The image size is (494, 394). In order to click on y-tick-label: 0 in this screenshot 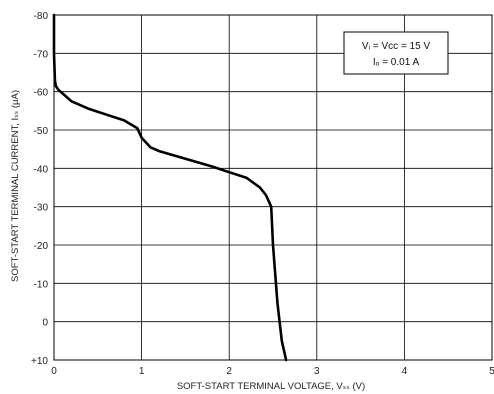, I will do `click(45, 323)`.